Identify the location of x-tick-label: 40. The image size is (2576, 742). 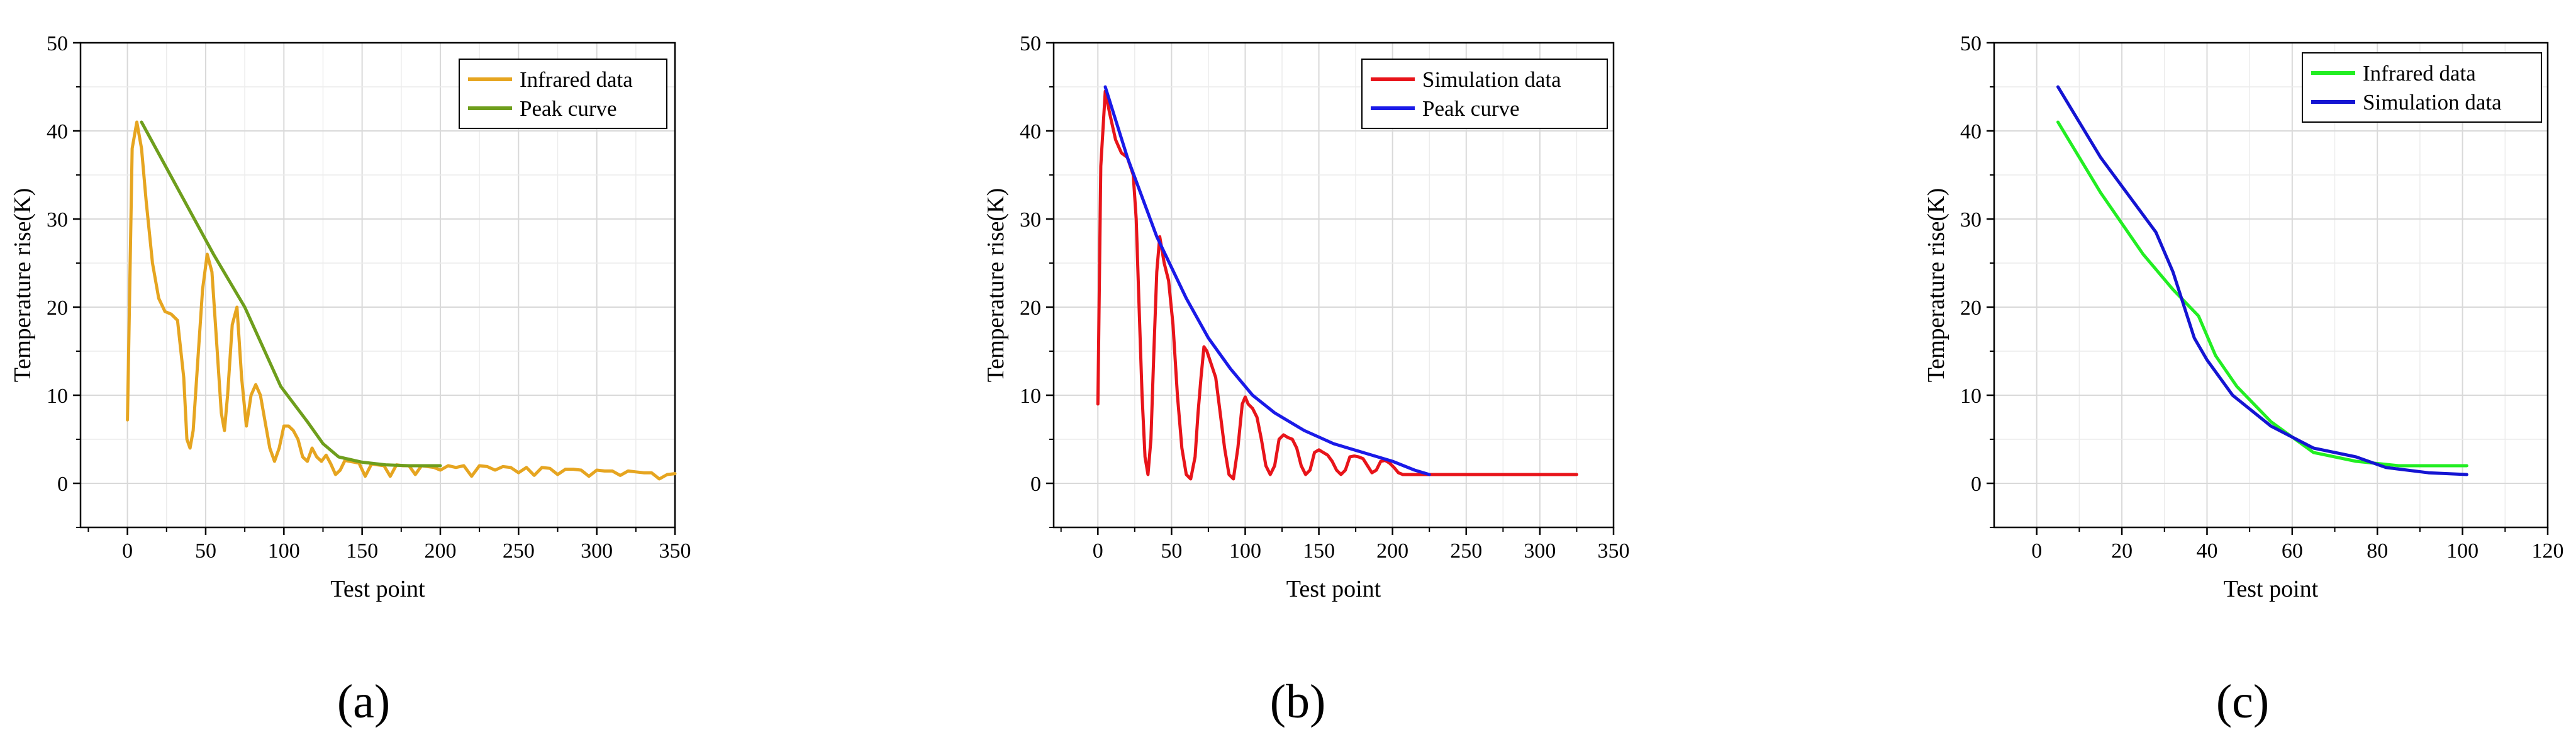
(2206, 551).